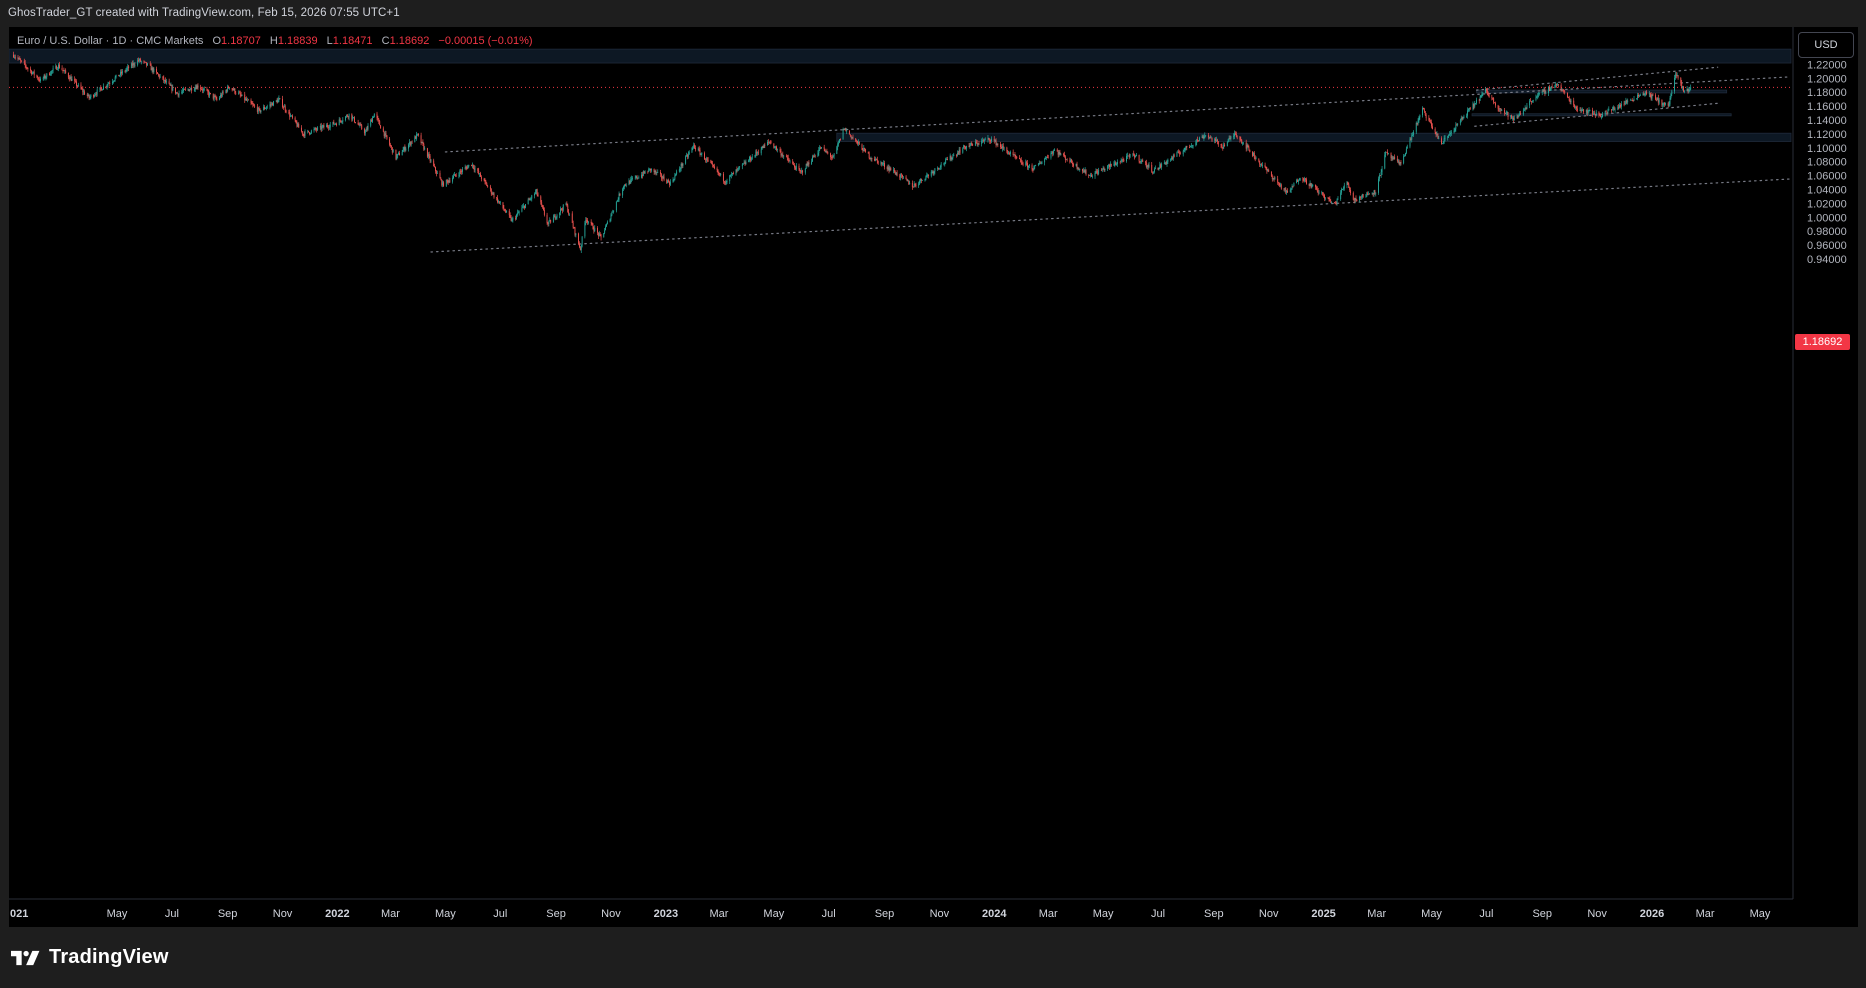 The image size is (1866, 988). What do you see at coordinates (1314, 137) in the screenshot?
I see `zone-rect` at bounding box center [1314, 137].